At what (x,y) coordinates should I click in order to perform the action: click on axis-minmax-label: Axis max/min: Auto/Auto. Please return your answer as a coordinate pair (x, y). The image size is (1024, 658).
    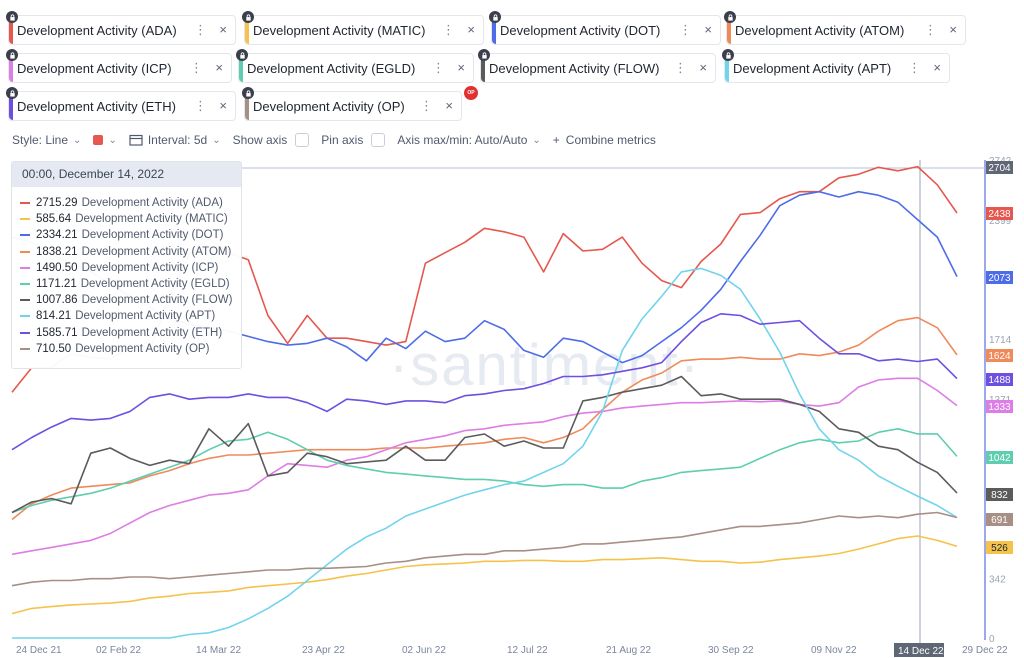
    Looking at the image, I should click on (462, 140).